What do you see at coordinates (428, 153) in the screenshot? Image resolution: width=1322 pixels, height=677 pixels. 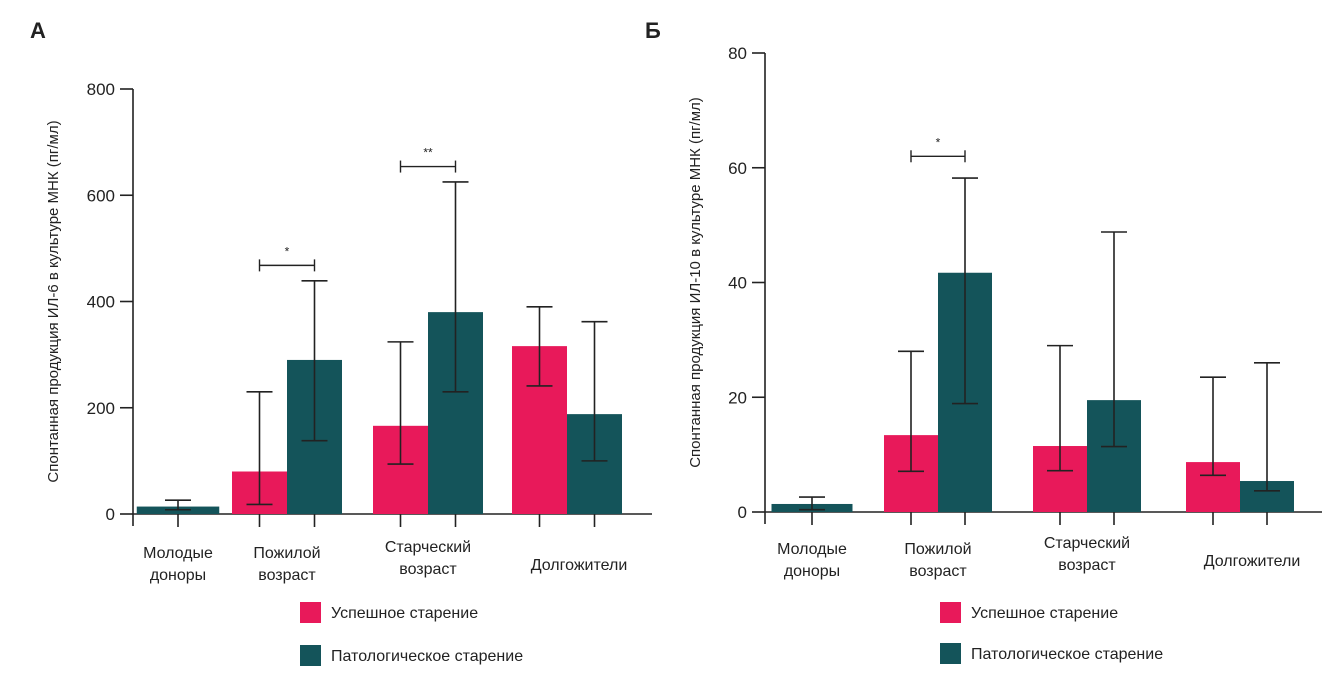 I see `significance-label: **` at bounding box center [428, 153].